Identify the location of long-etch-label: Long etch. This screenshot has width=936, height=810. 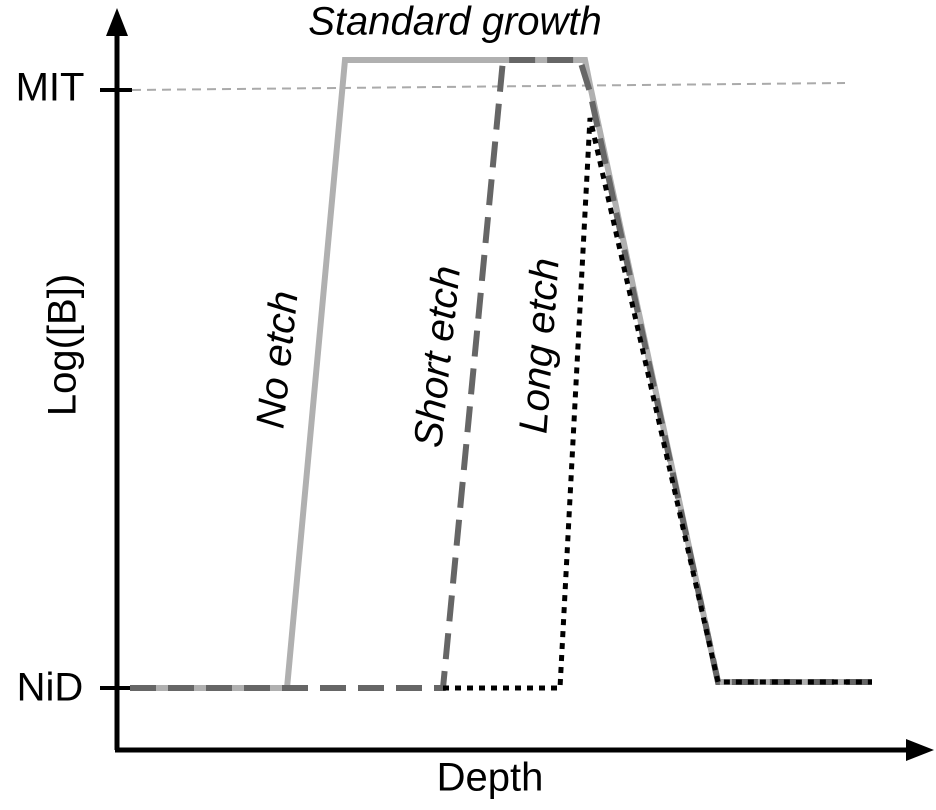
(539, 346).